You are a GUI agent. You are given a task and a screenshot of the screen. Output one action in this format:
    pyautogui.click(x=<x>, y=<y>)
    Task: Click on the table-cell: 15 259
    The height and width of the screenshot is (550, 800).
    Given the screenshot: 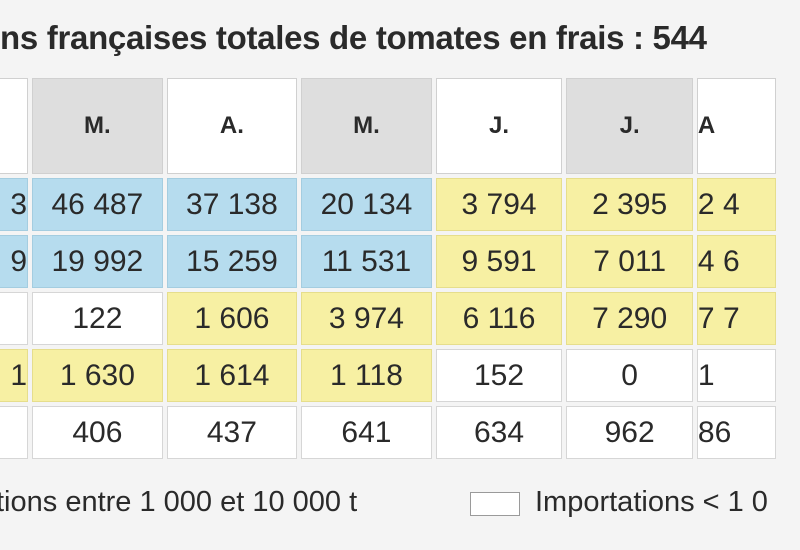 What is the action you would take?
    pyautogui.click(x=232, y=261)
    